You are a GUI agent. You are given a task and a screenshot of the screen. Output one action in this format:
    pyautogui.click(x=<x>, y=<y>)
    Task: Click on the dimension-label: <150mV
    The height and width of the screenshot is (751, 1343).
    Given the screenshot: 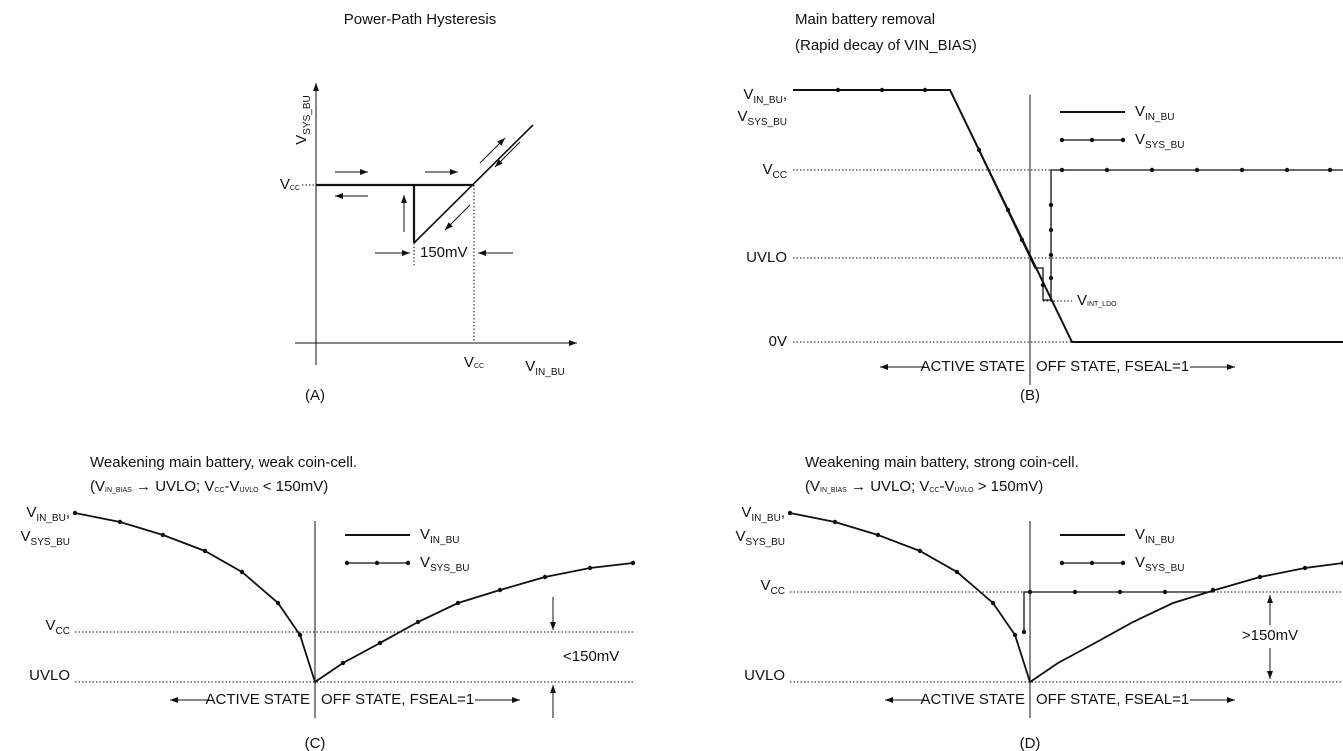 What is the action you would take?
    pyautogui.click(x=591, y=656)
    